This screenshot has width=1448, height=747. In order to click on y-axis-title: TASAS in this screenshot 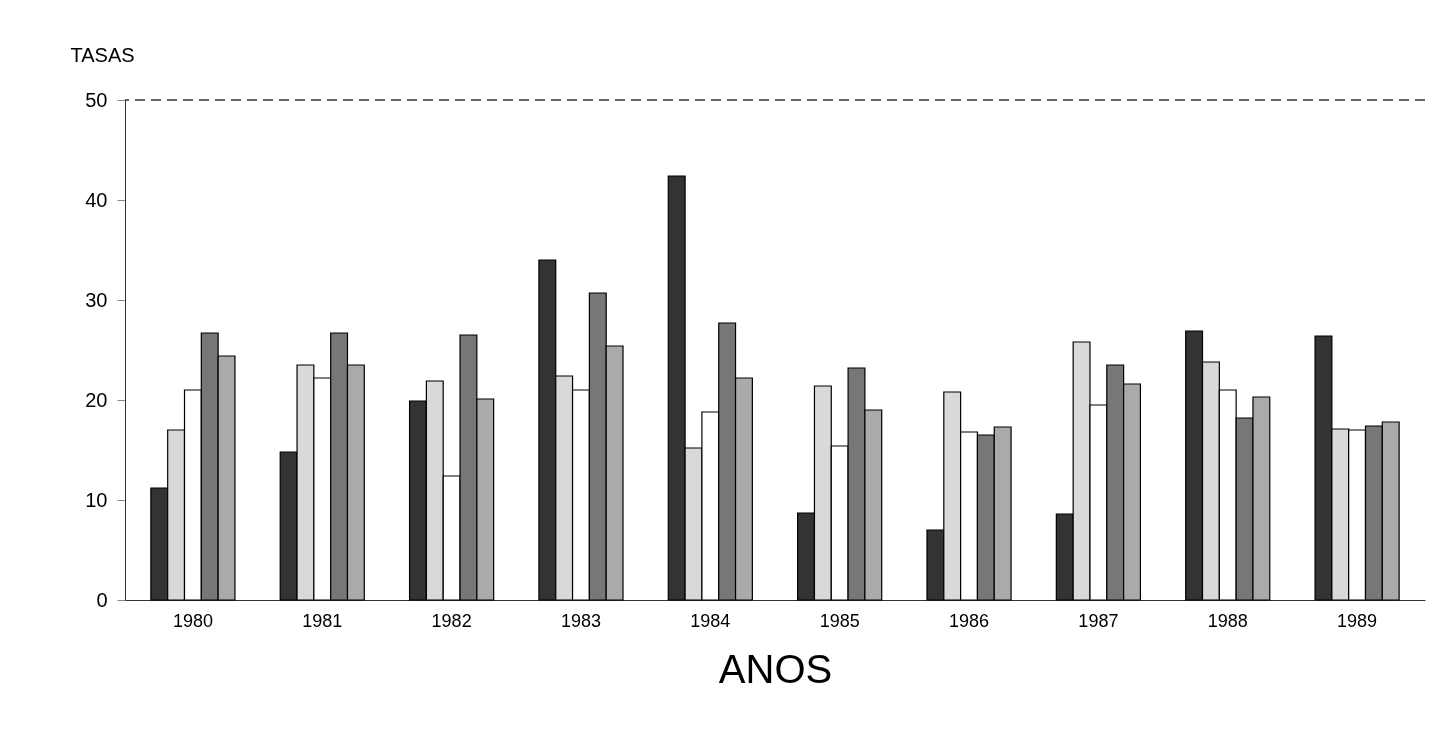, I will do `click(102, 54)`.